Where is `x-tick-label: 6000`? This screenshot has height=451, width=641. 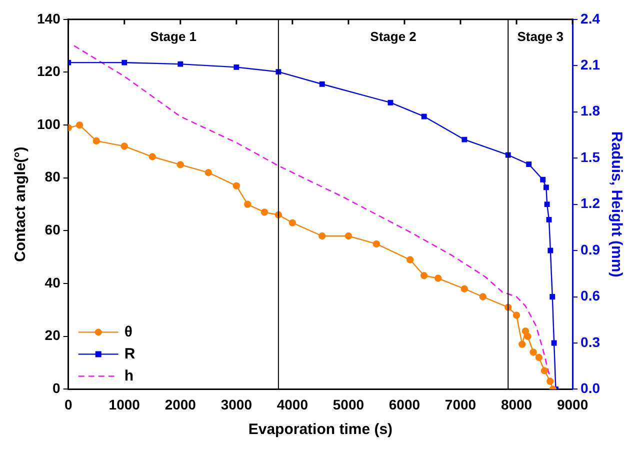 x-tick-label: 6000 is located at coordinates (404, 404).